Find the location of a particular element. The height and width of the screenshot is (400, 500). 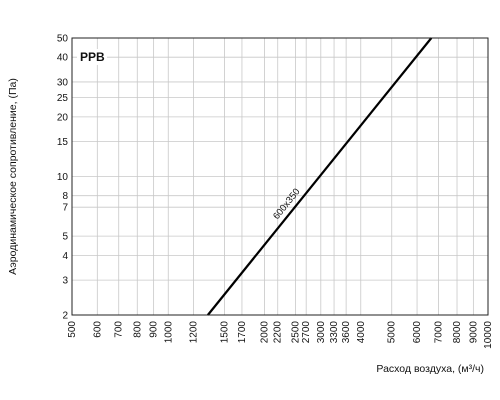

x-tick-label: 2200 is located at coordinates (278, 332).